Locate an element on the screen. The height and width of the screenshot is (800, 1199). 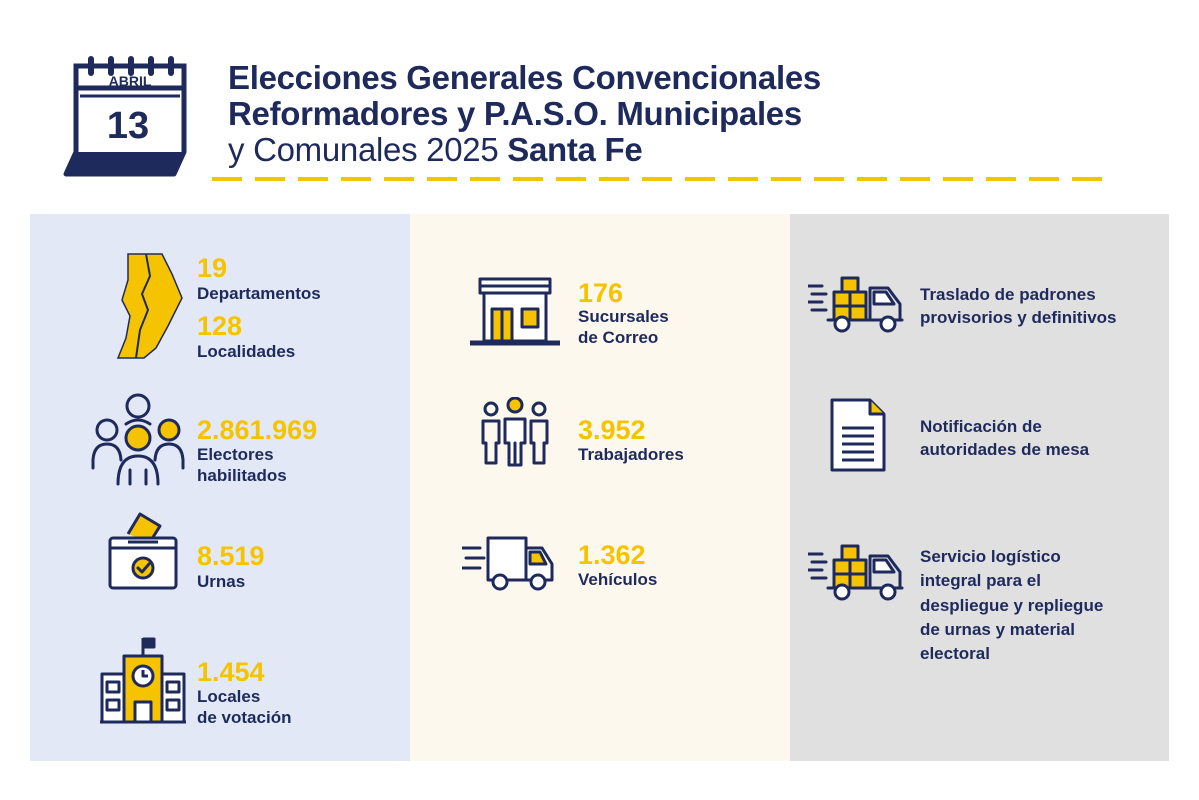
post-office-icon is located at coordinates (515, 313).